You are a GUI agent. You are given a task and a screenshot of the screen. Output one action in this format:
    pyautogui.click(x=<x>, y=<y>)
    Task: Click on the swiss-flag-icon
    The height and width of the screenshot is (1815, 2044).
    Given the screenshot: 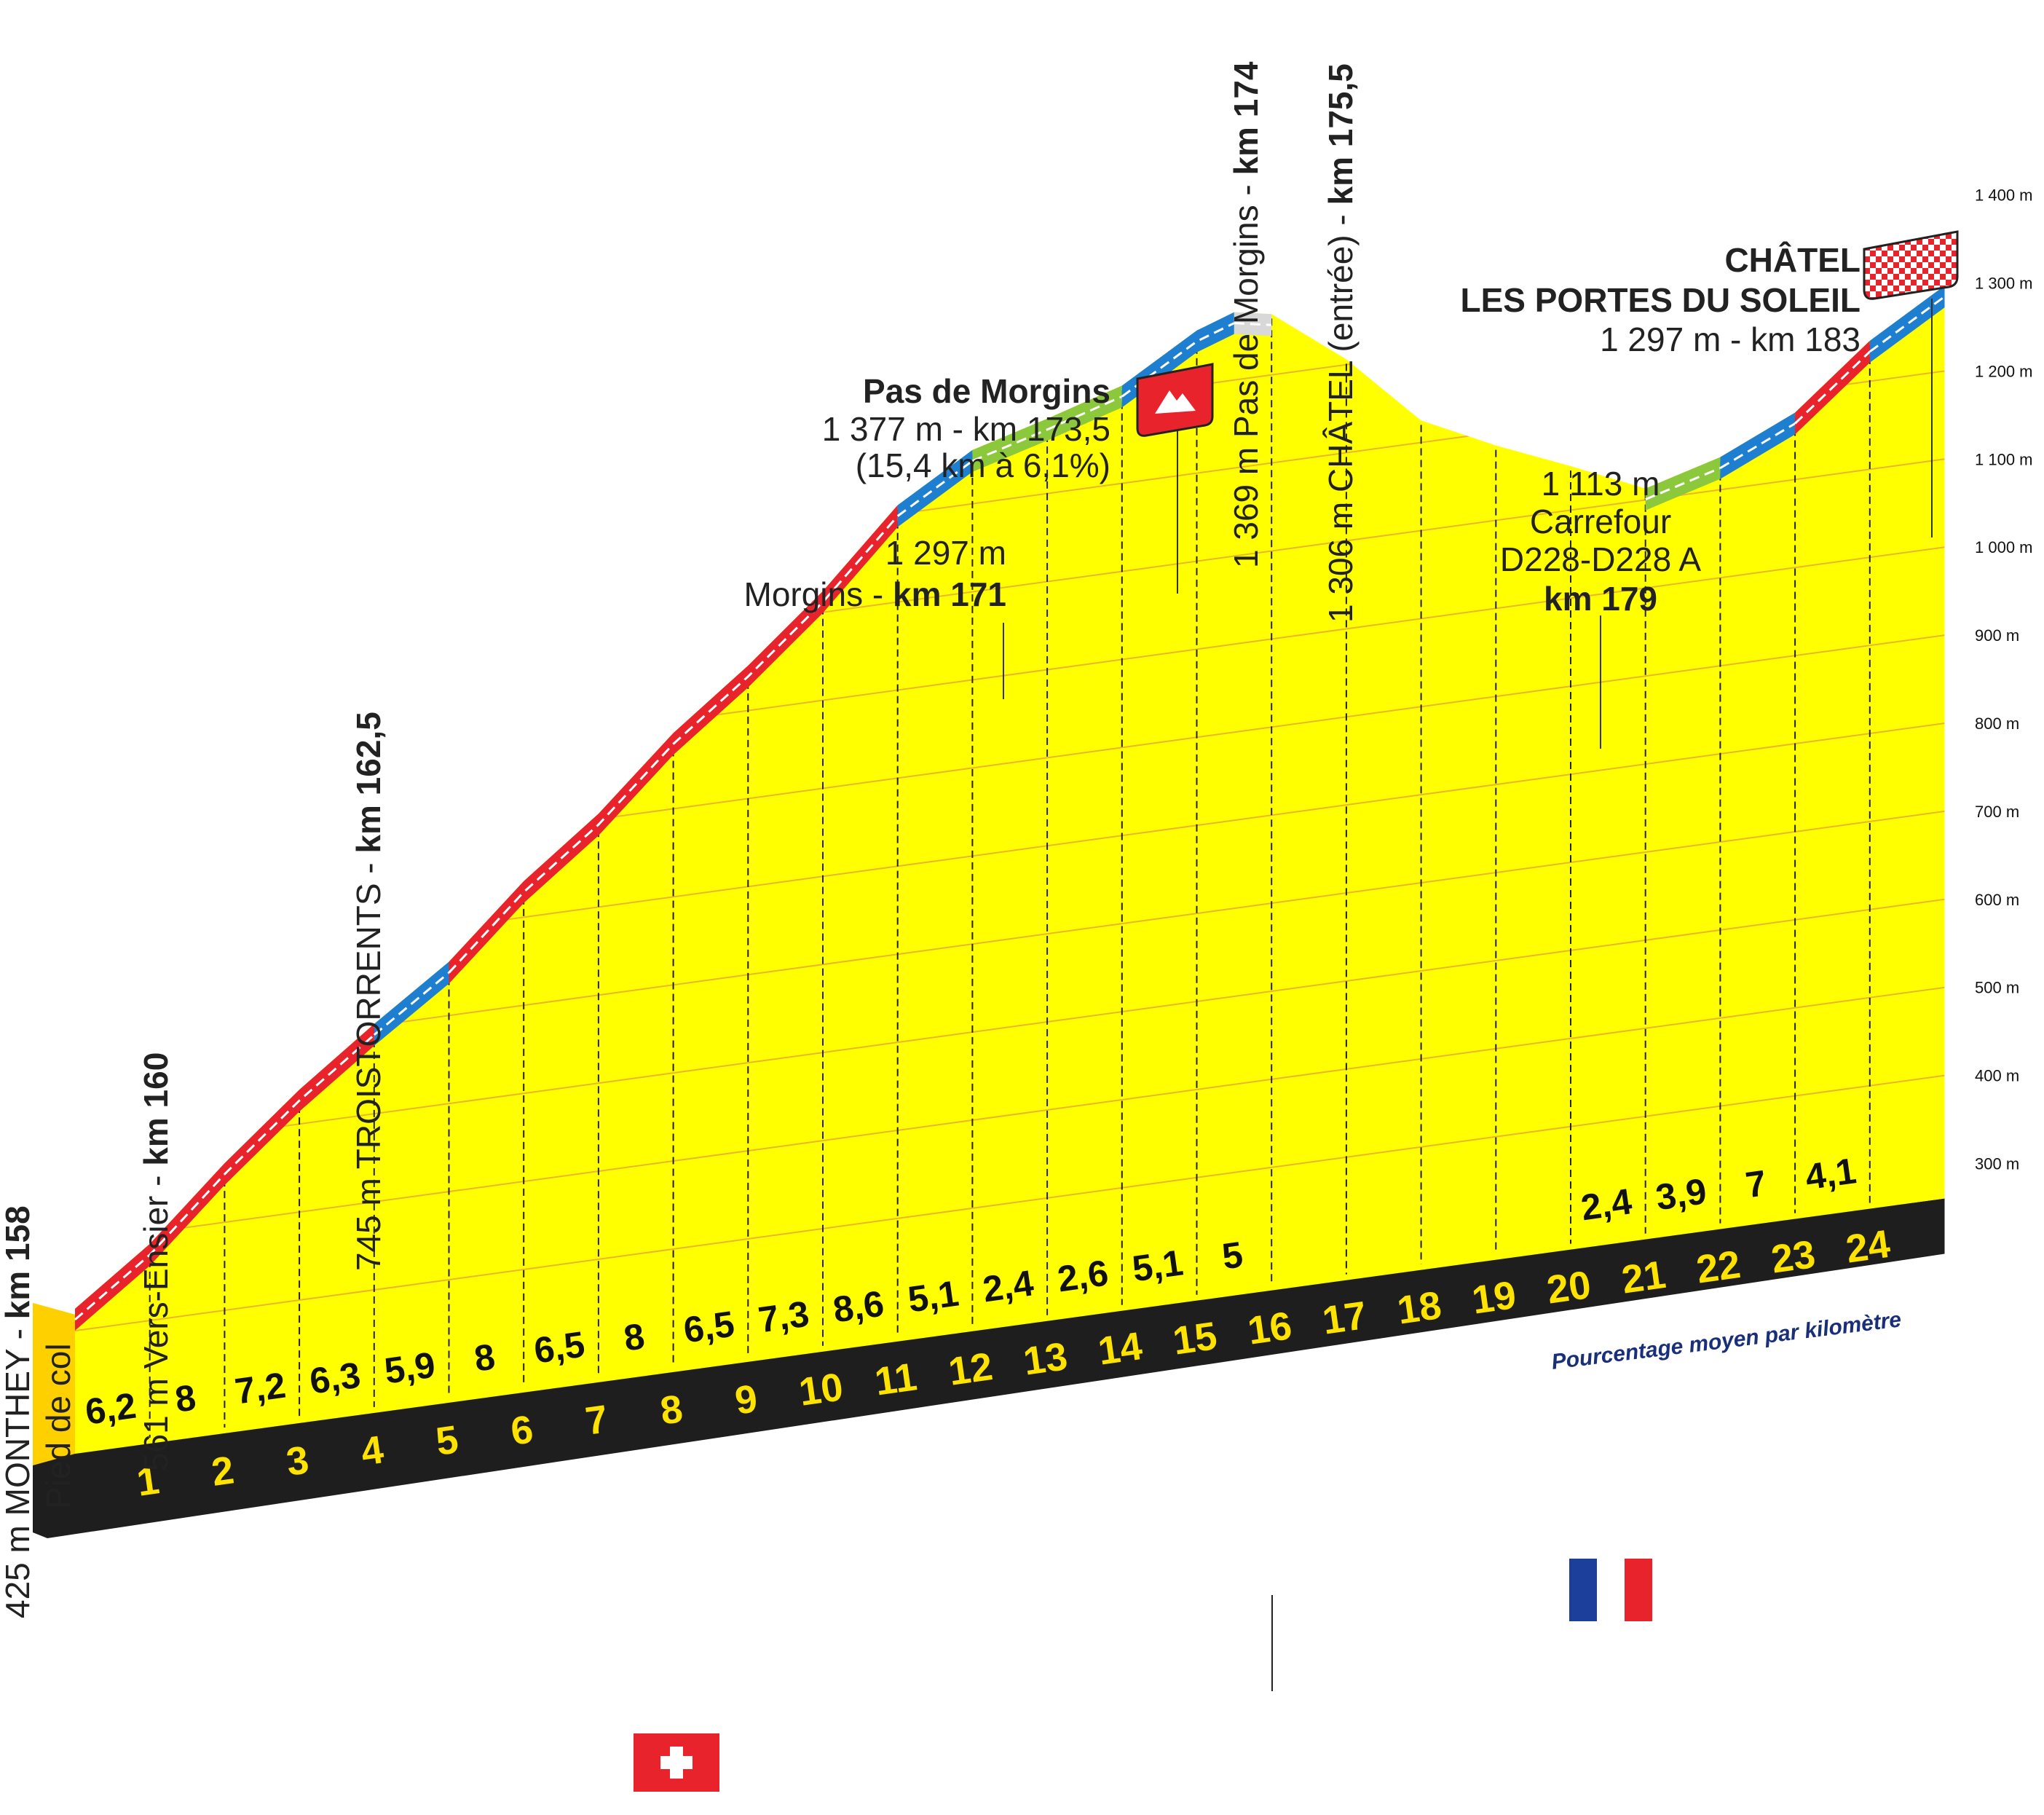 What is the action you would take?
    pyautogui.click(x=677, y=1763)
    